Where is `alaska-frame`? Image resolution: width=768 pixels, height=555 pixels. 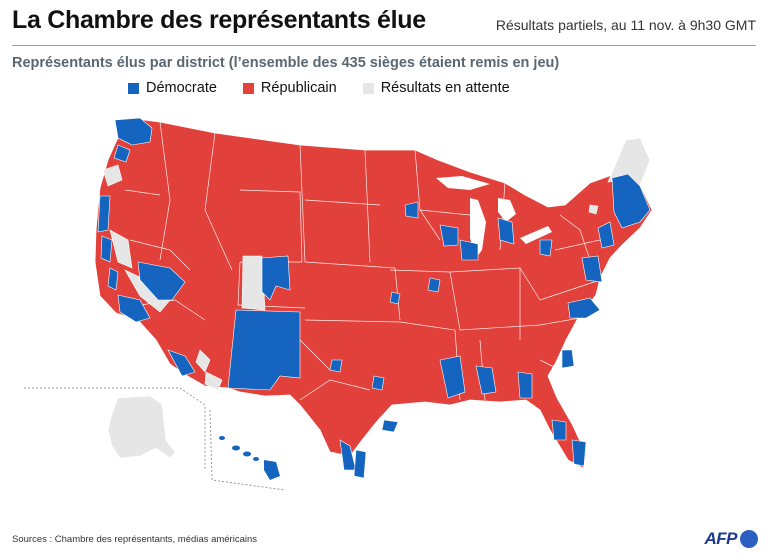 alaska-frame is located at coordinates (115, 428).